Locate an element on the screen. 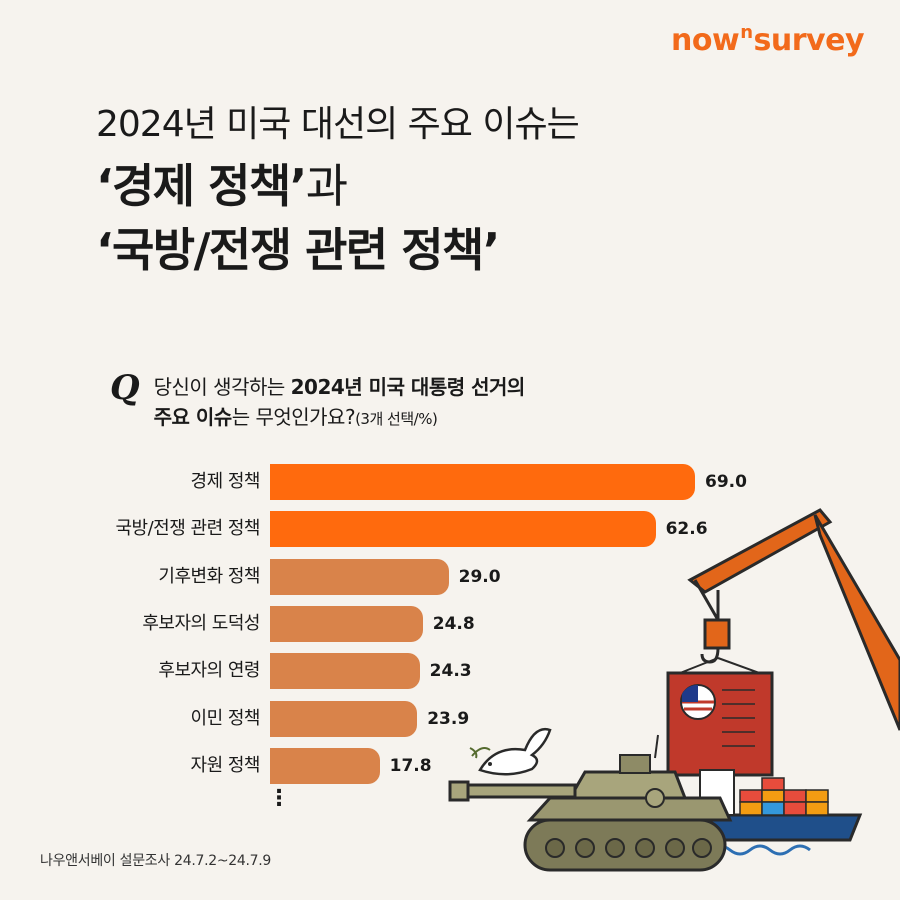  category-label: 경제 정책 is located at coordinates (225, 481).